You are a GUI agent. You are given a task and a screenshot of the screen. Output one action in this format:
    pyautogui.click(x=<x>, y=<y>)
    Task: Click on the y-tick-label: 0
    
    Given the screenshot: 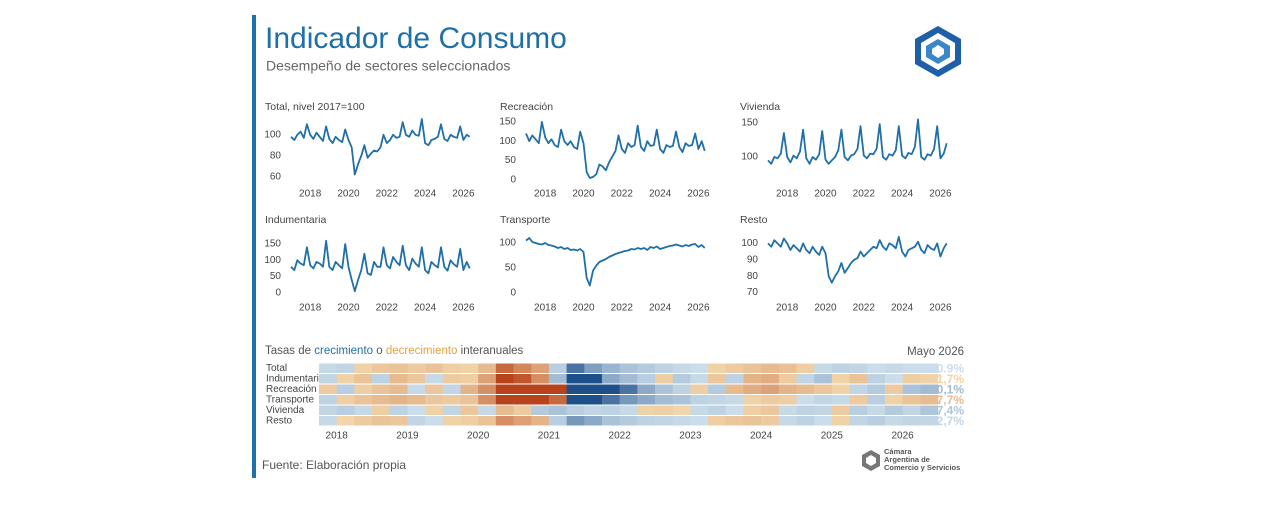 What is the action you would take?
    pyautogui.click(x=513, y=293)
    